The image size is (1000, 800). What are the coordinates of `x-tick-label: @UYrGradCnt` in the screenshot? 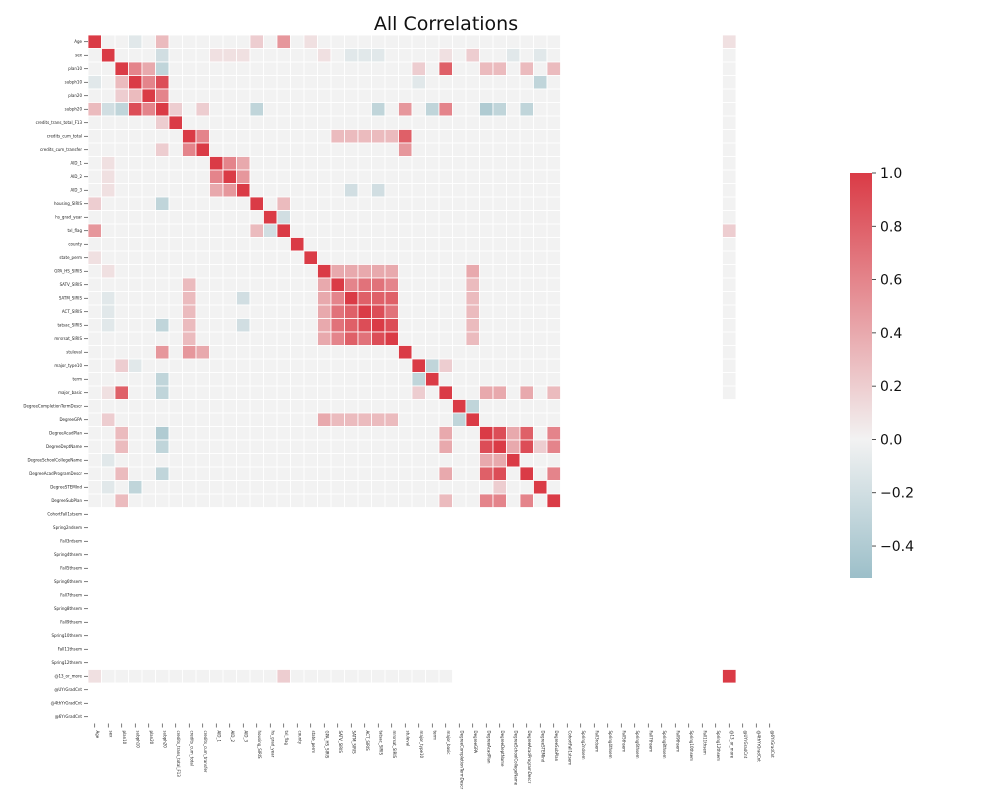 It's located at (745, 745).